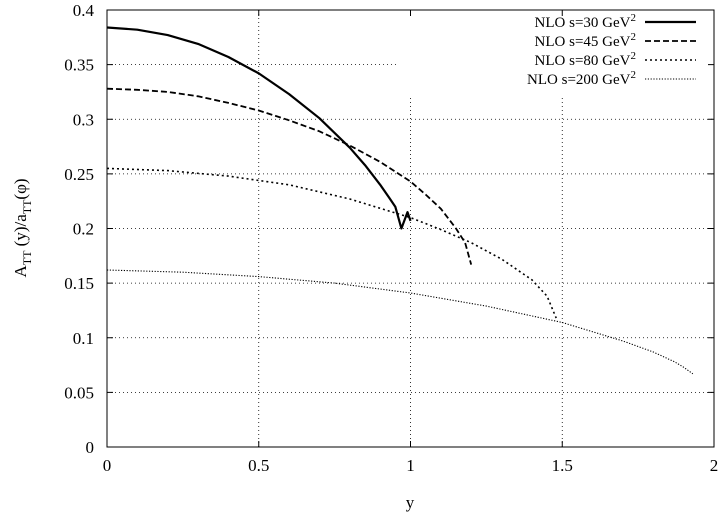 This screenshot has width=726, height=516. I want to click on x-tick-label: 2, so click(714, 465).